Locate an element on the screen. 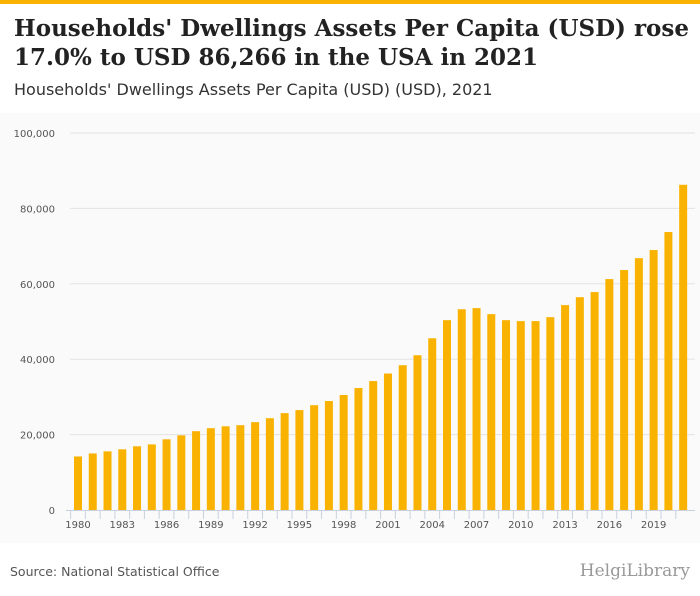 This screenshot has height=596, width=700. x-tick-label: 1992 is located at coordinates (254, 525).